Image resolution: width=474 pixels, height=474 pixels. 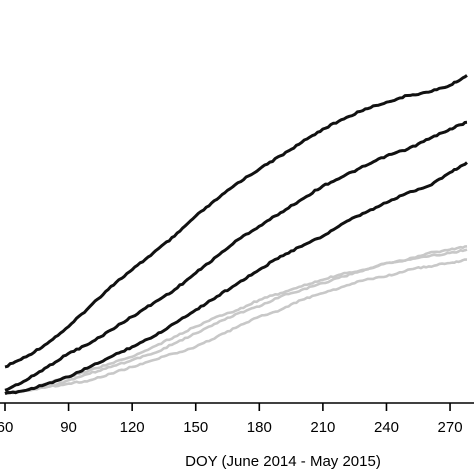 I want to click on x-axis-ticks: 60 90 120 150 180 210 240 270, so click(x=231, y=419).